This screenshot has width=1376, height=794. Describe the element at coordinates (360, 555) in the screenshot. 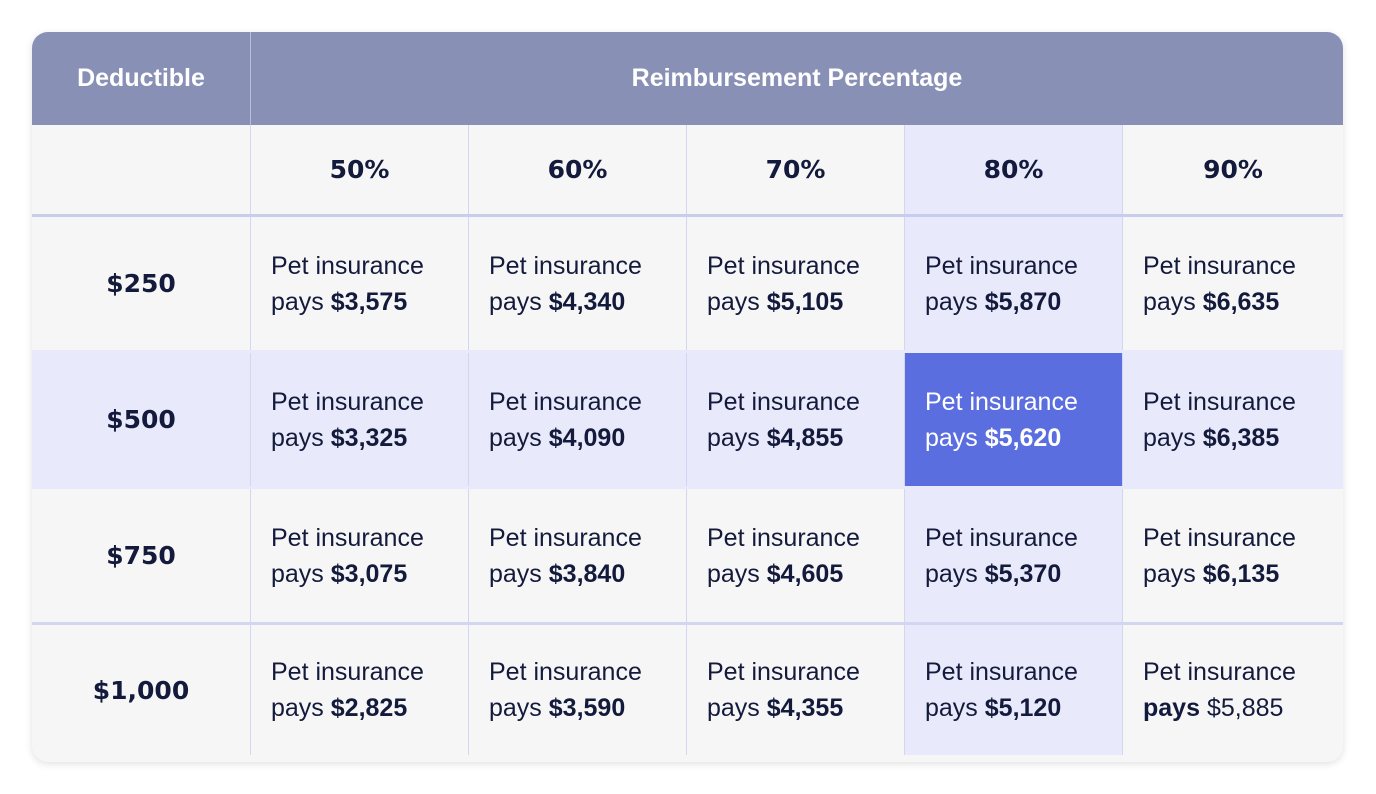

I see `table-cell: Pet insurance pays $3,075` at that location.